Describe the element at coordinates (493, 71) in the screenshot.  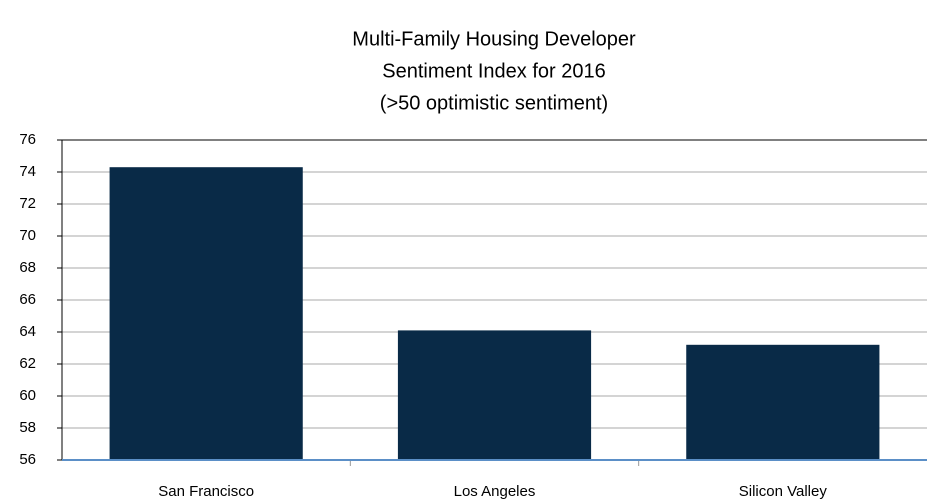
I see `chart-title: Sentiment Index for 2016` at that location.